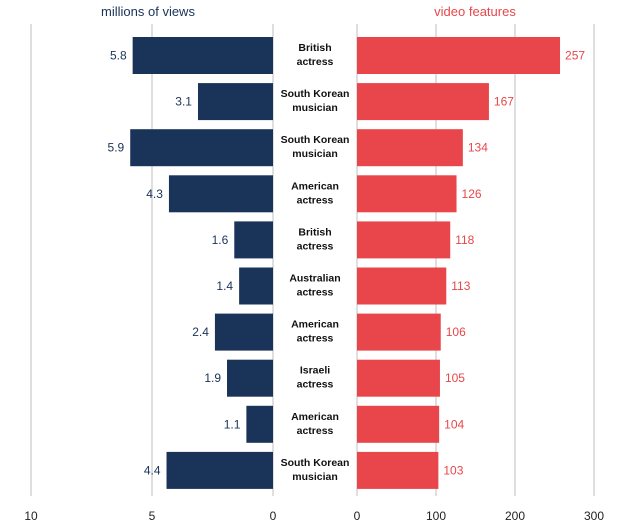  I want to click on category-label: Israeli actress, so click(315, 378).